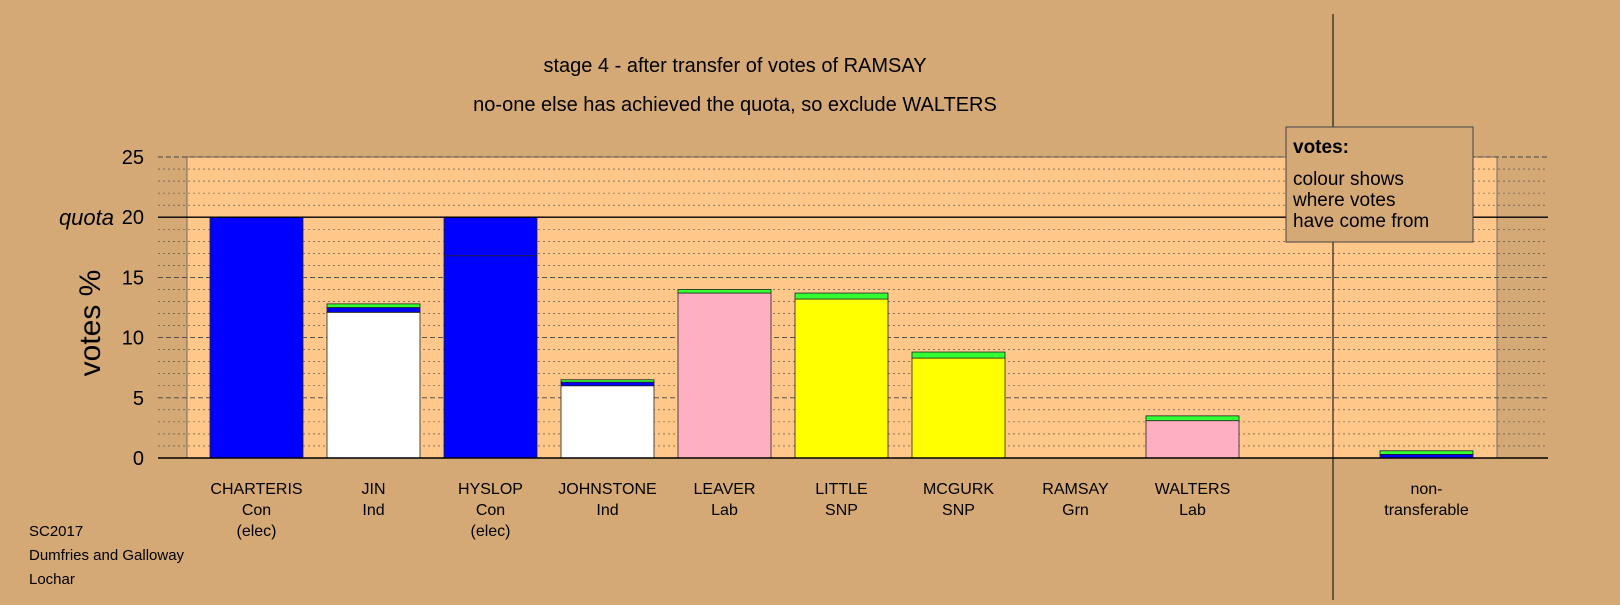 This screenshot has height=605, width=1620. Describe the element at coordinates (107, 555) in the screenshot. I see `footer-line-2: Dumfries and Galloway` at that location.